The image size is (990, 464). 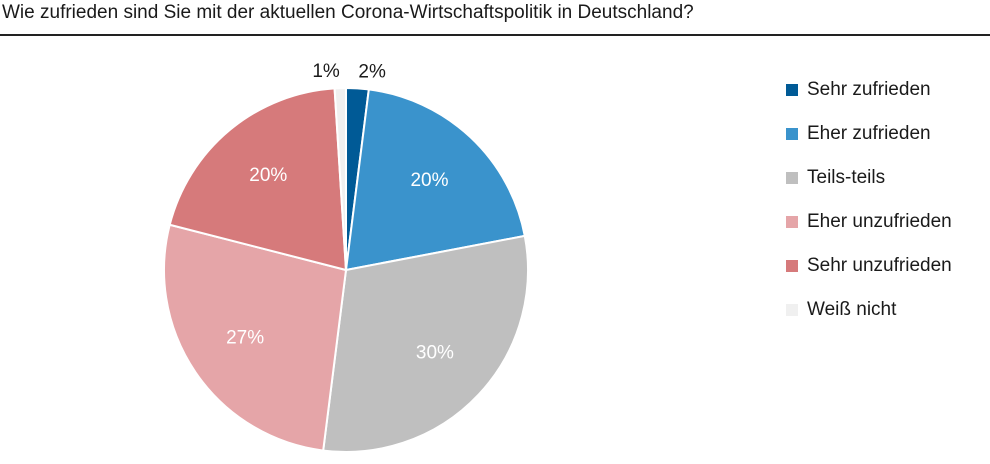 I want to click on pie-slice-eher-unzufrieden, so click(x=255, y=337).